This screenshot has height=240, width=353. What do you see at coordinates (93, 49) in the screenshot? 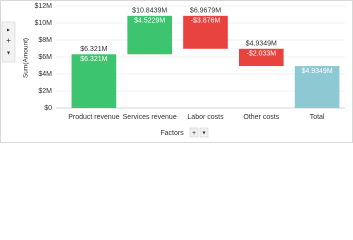
I see `cumulative-label: $6.321M` at bounding box center [93, 49].